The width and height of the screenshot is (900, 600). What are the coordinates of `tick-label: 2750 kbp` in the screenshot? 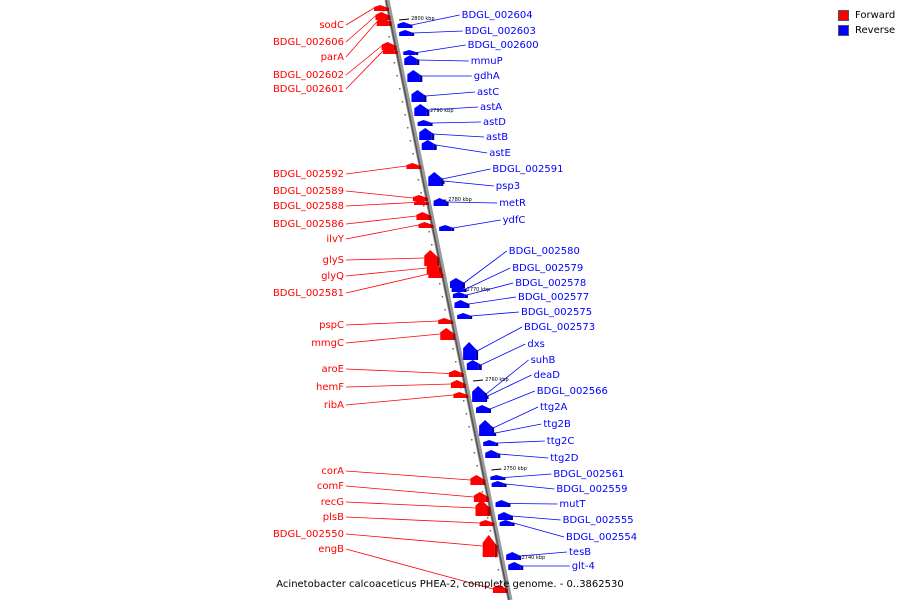 It's located at (515, 469).